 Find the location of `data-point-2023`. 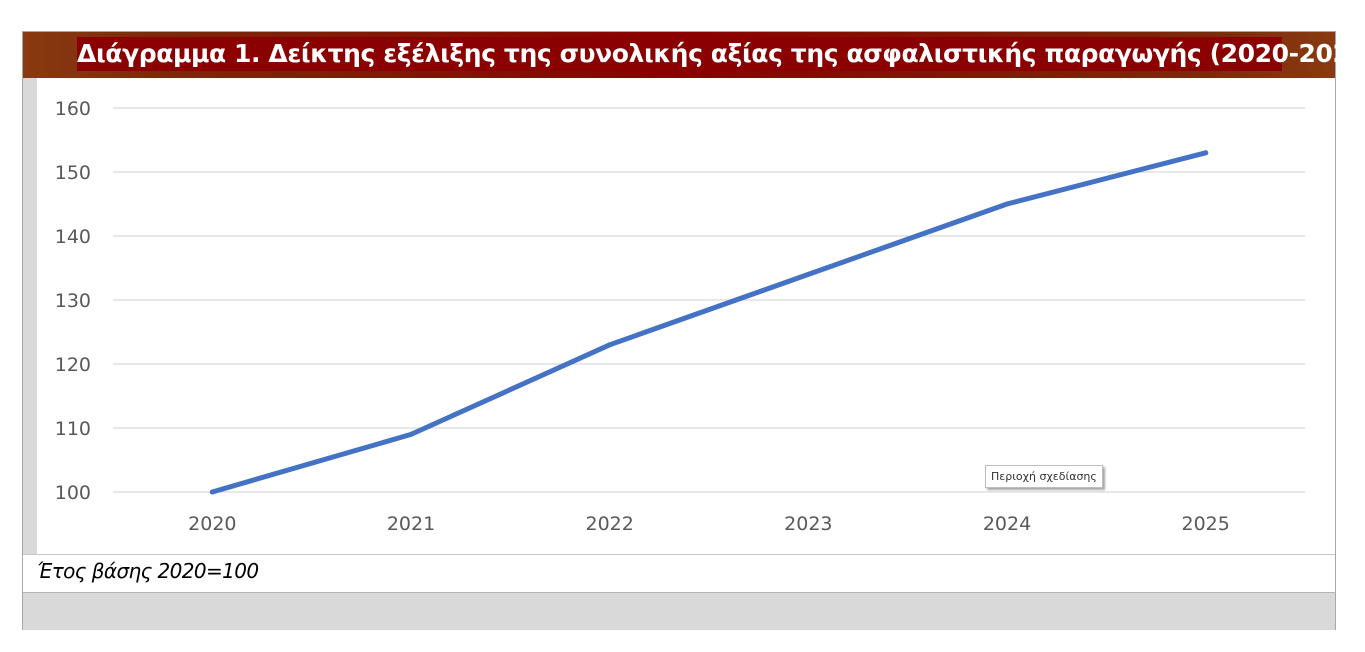

data-point-2023 is located at coordinates (808, 274).